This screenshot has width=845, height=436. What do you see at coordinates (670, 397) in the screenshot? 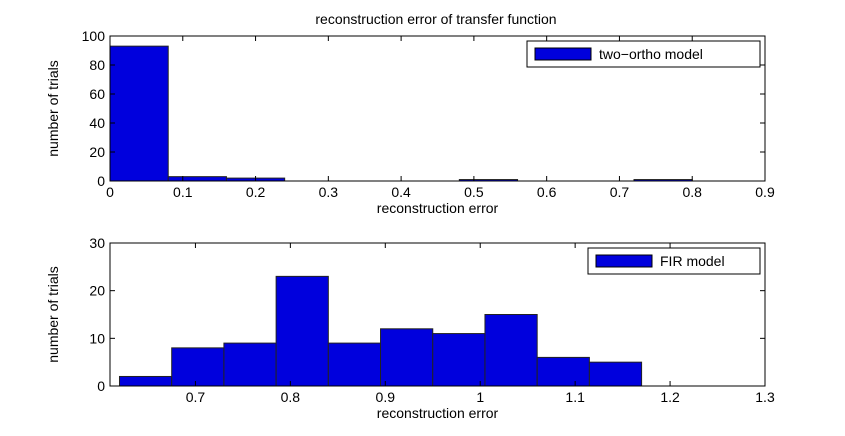
I see `x-tick-label: 1.2` at bounding box center [670, 397].